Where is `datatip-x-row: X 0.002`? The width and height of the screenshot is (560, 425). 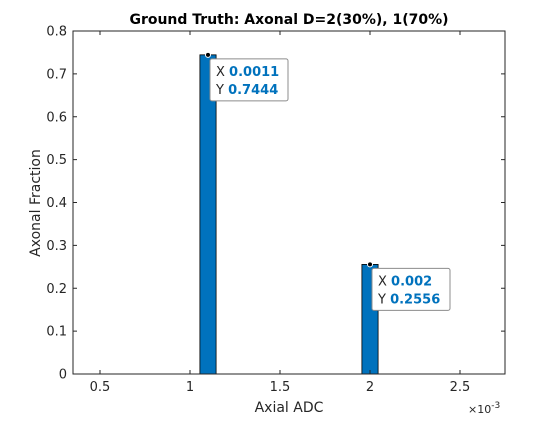 datatip-x-row: X 0.002 is located at coordinates (405, 281).